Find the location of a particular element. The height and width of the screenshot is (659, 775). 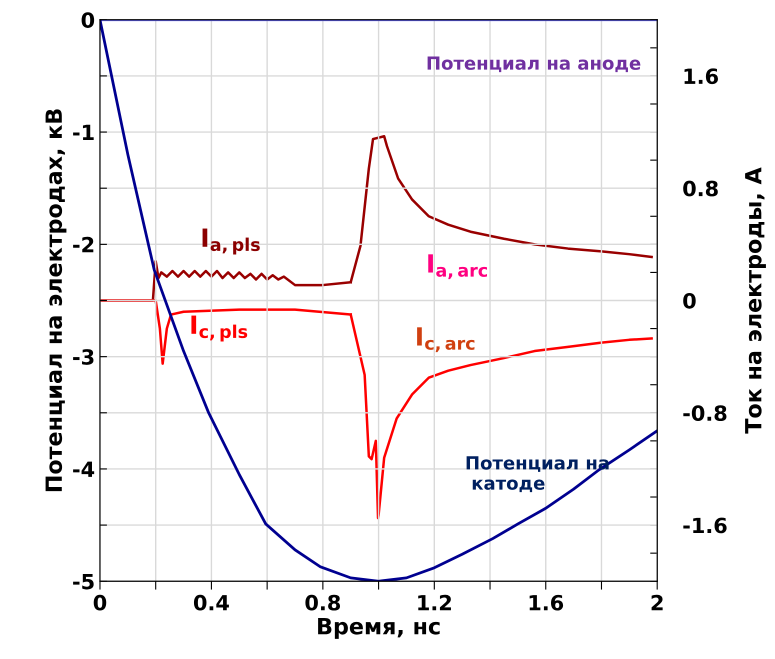

x-tick-label: 1.6 is located at coordinates (547, 602).